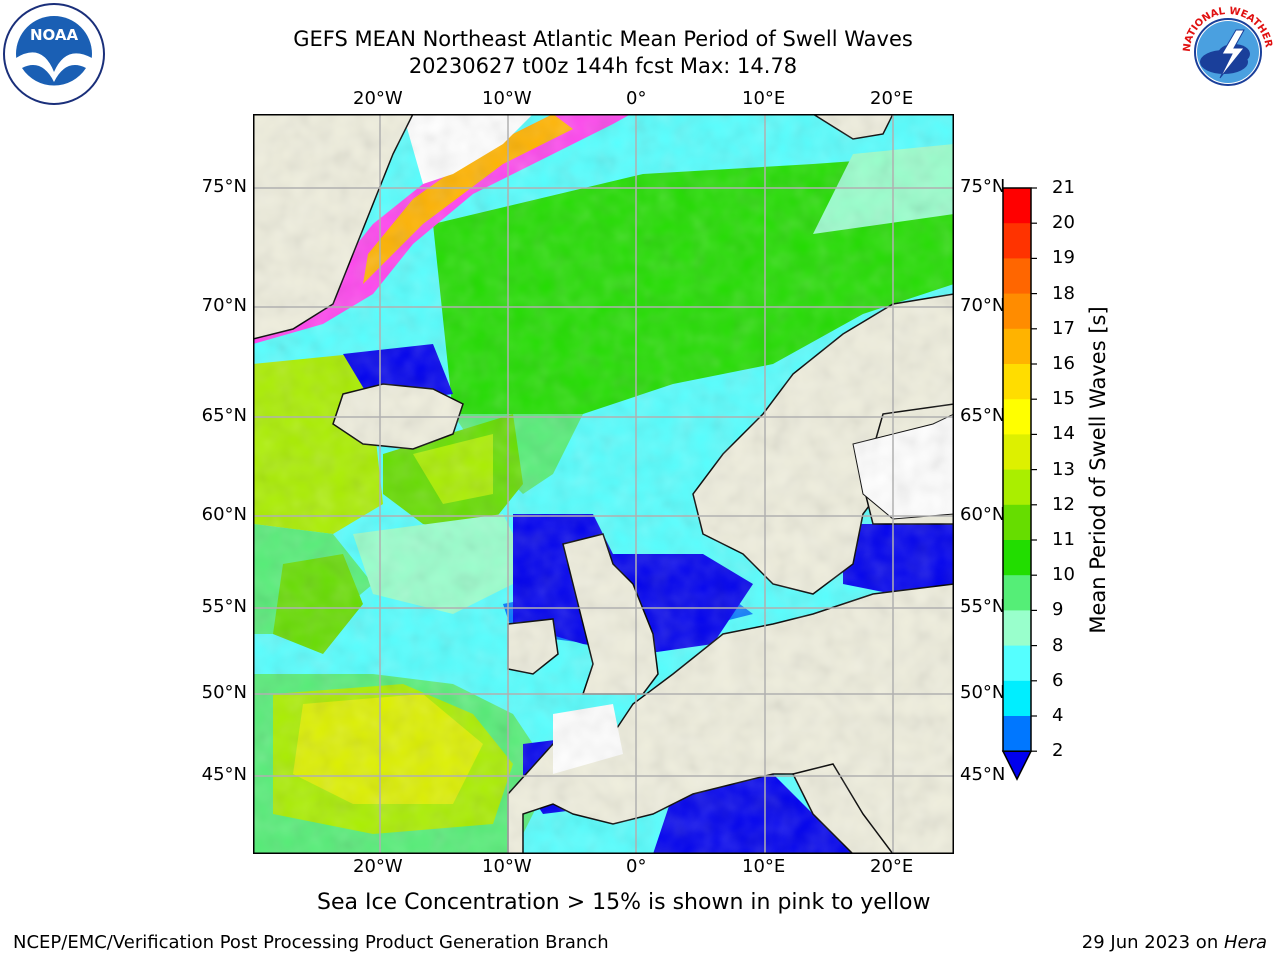 The height and width of the screenshot is (960, 1280). What do you see at coordinates (54, 54) in the screenshot?
I see `noaa-logo: NOAA` at bounding box center [54, 54].